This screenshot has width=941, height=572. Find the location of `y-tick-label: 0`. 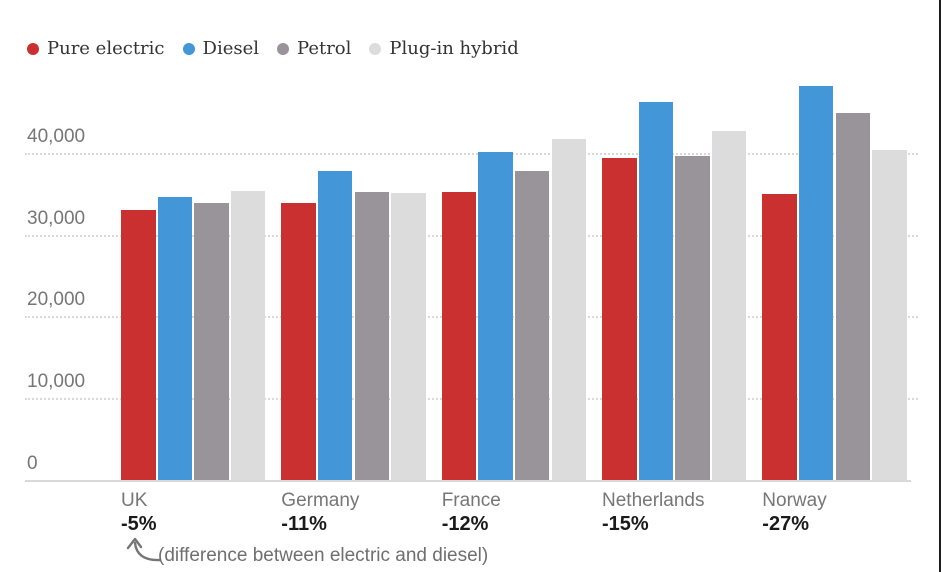

y-tick-label: 0 is located at coordinates (32, 463).